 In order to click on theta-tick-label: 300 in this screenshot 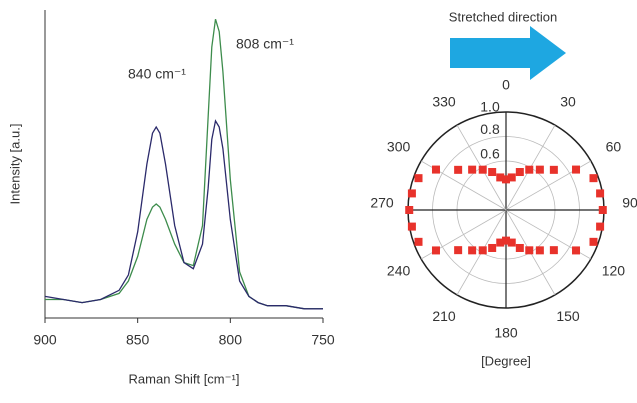, I will do `click(399, 147)`.